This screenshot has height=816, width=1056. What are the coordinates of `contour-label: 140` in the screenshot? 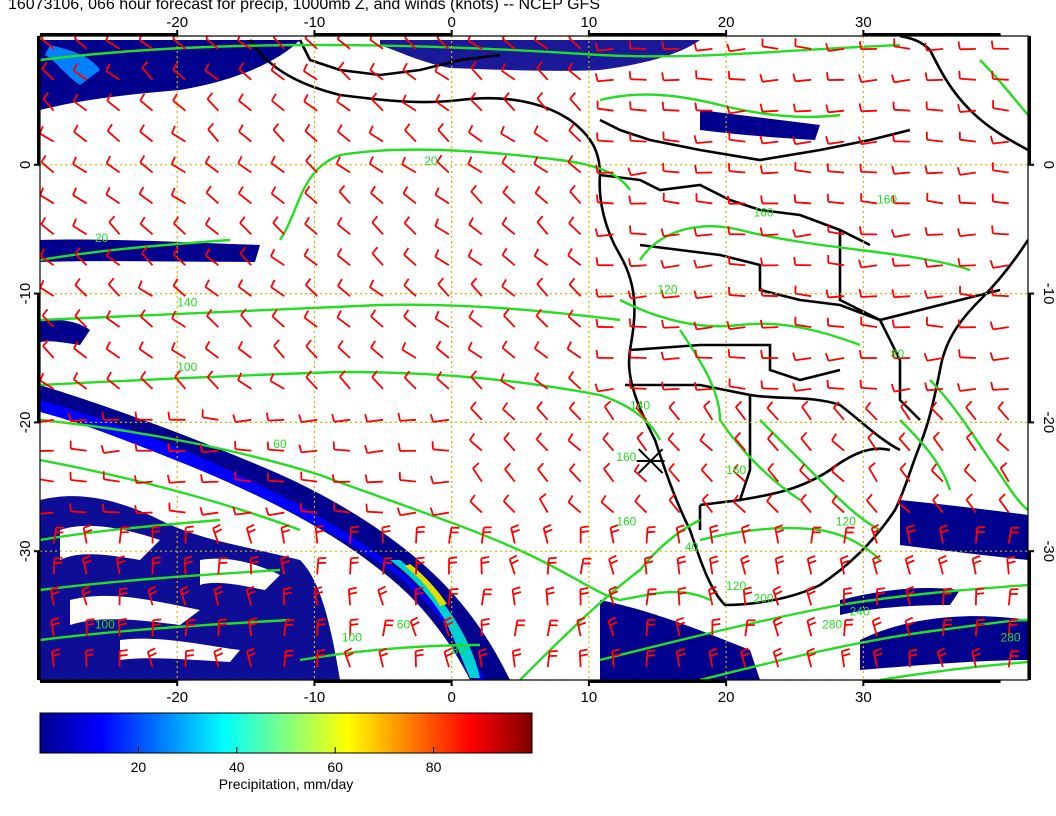 It's located at (187, 302).